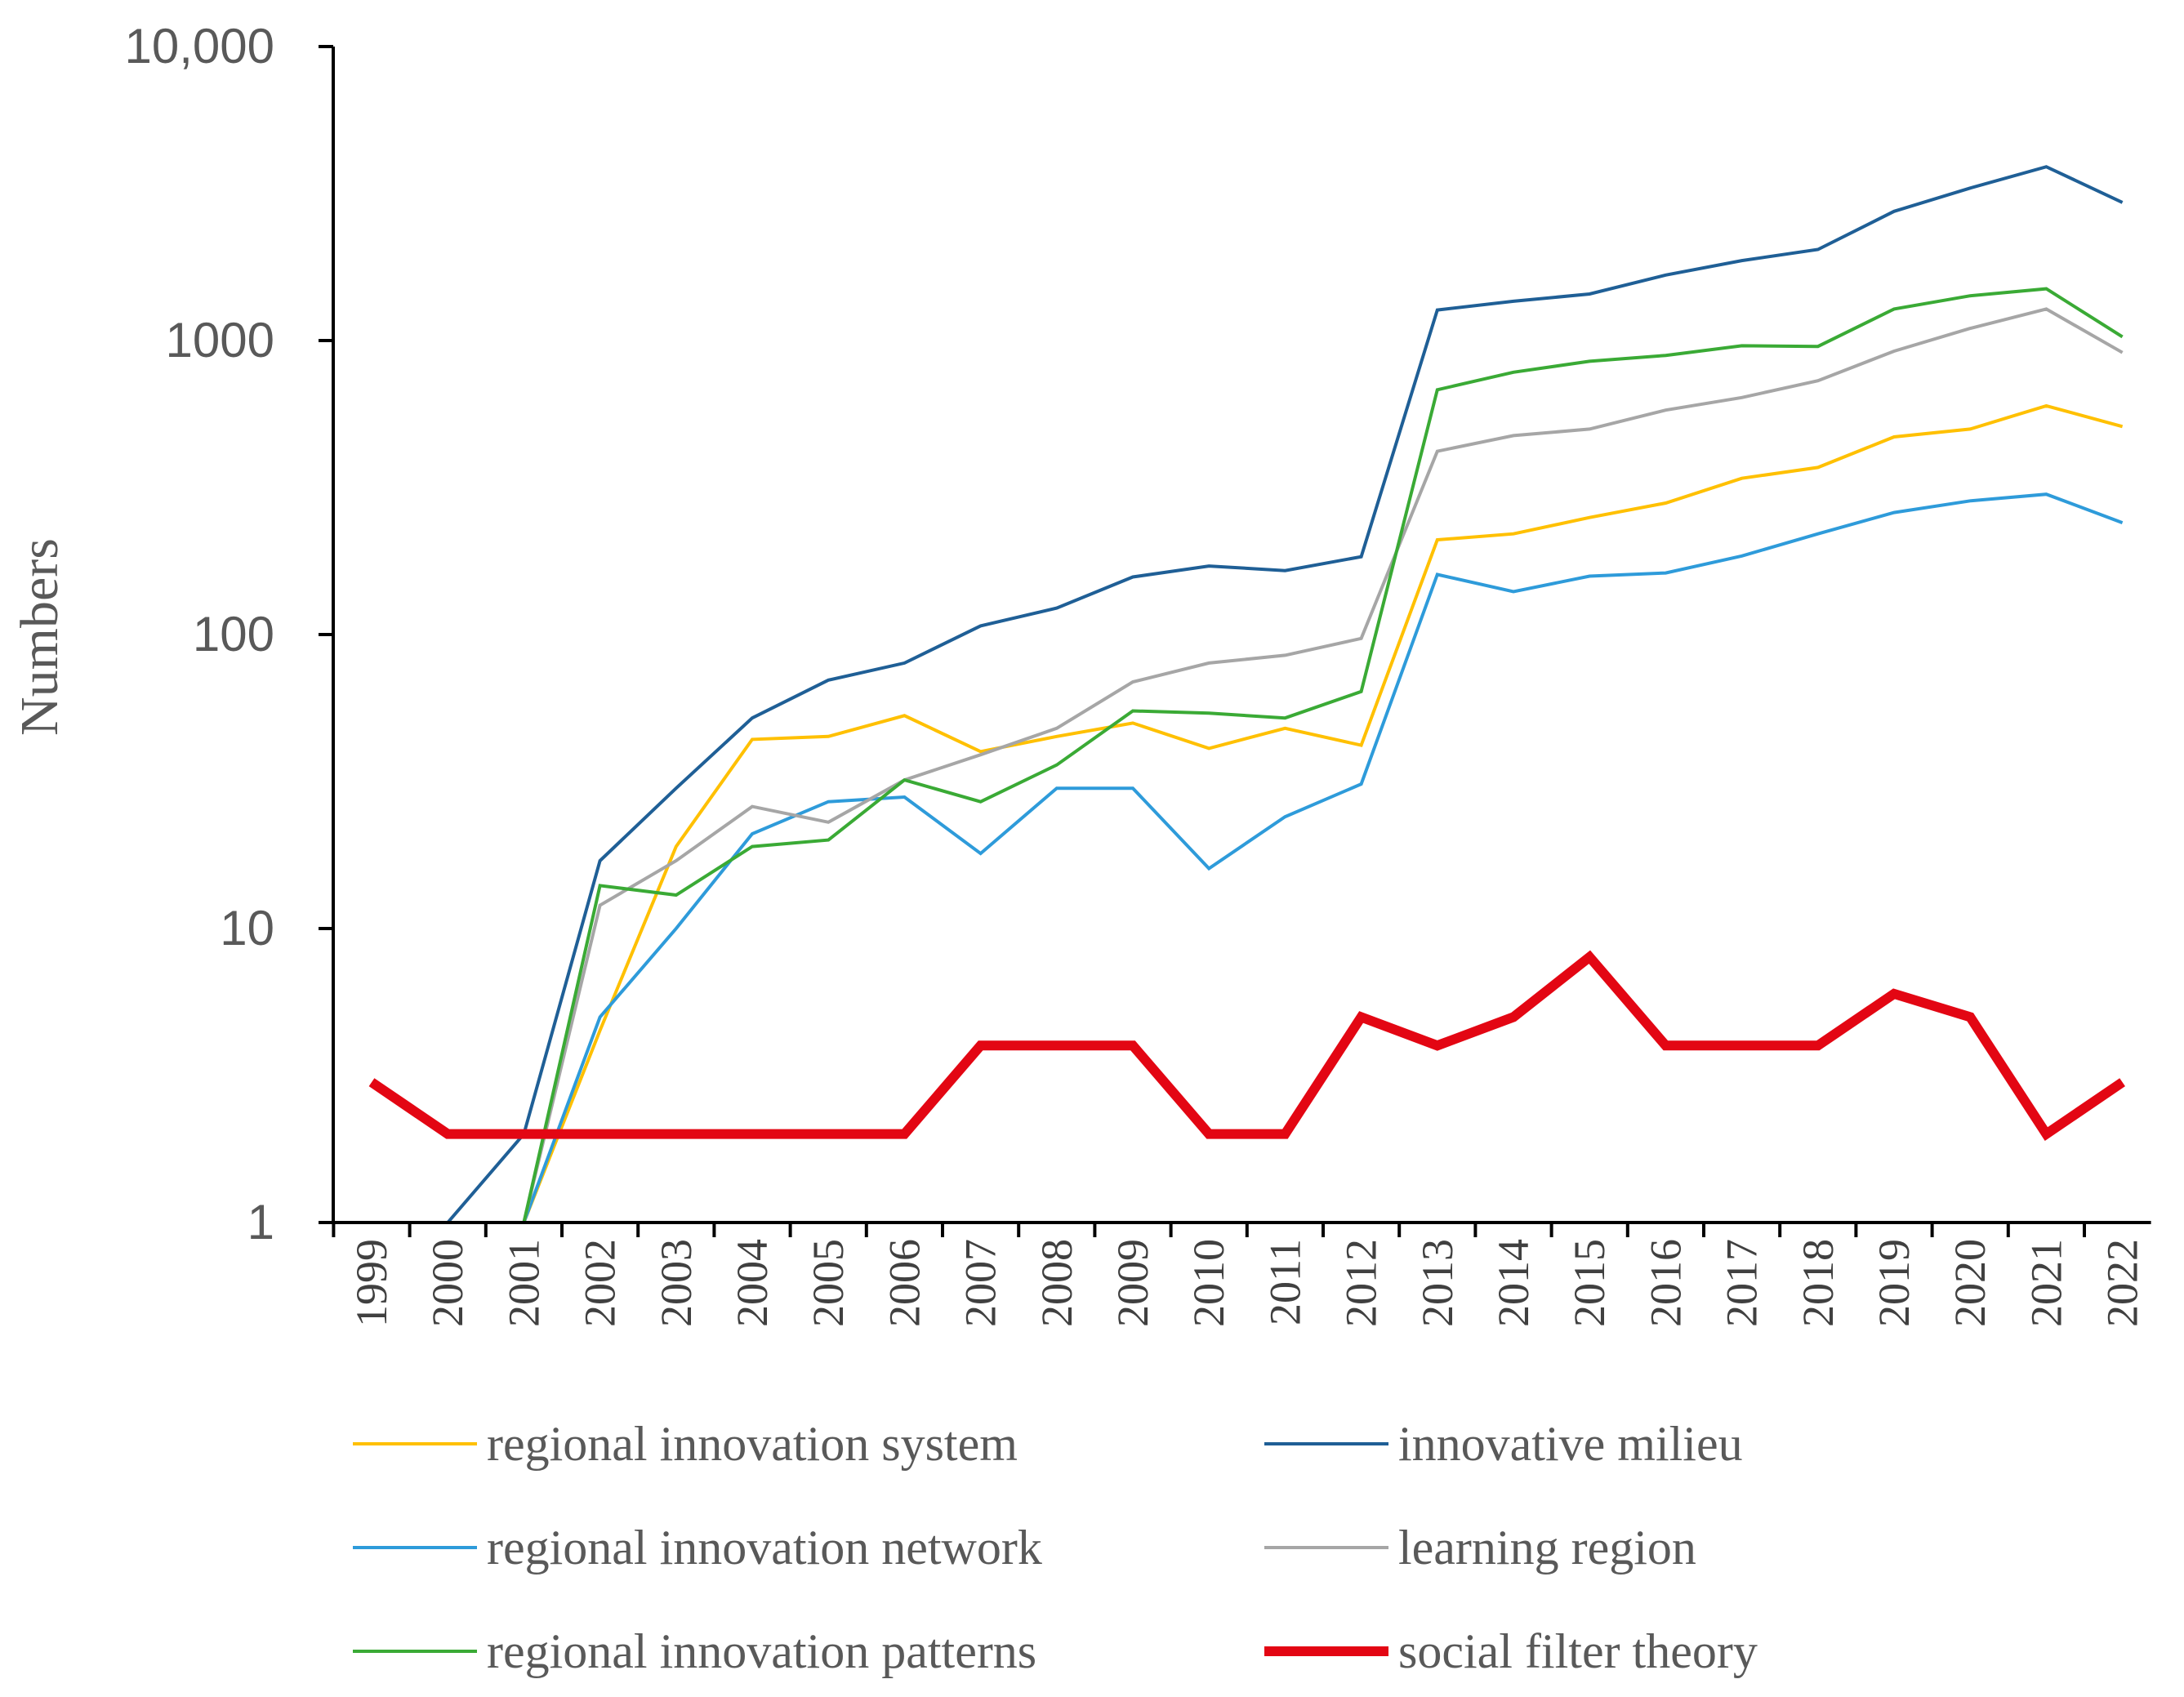 This screenshot has width=2184, height=1697. I want to click on x-tick-label: 2002, so click(601, 1283).